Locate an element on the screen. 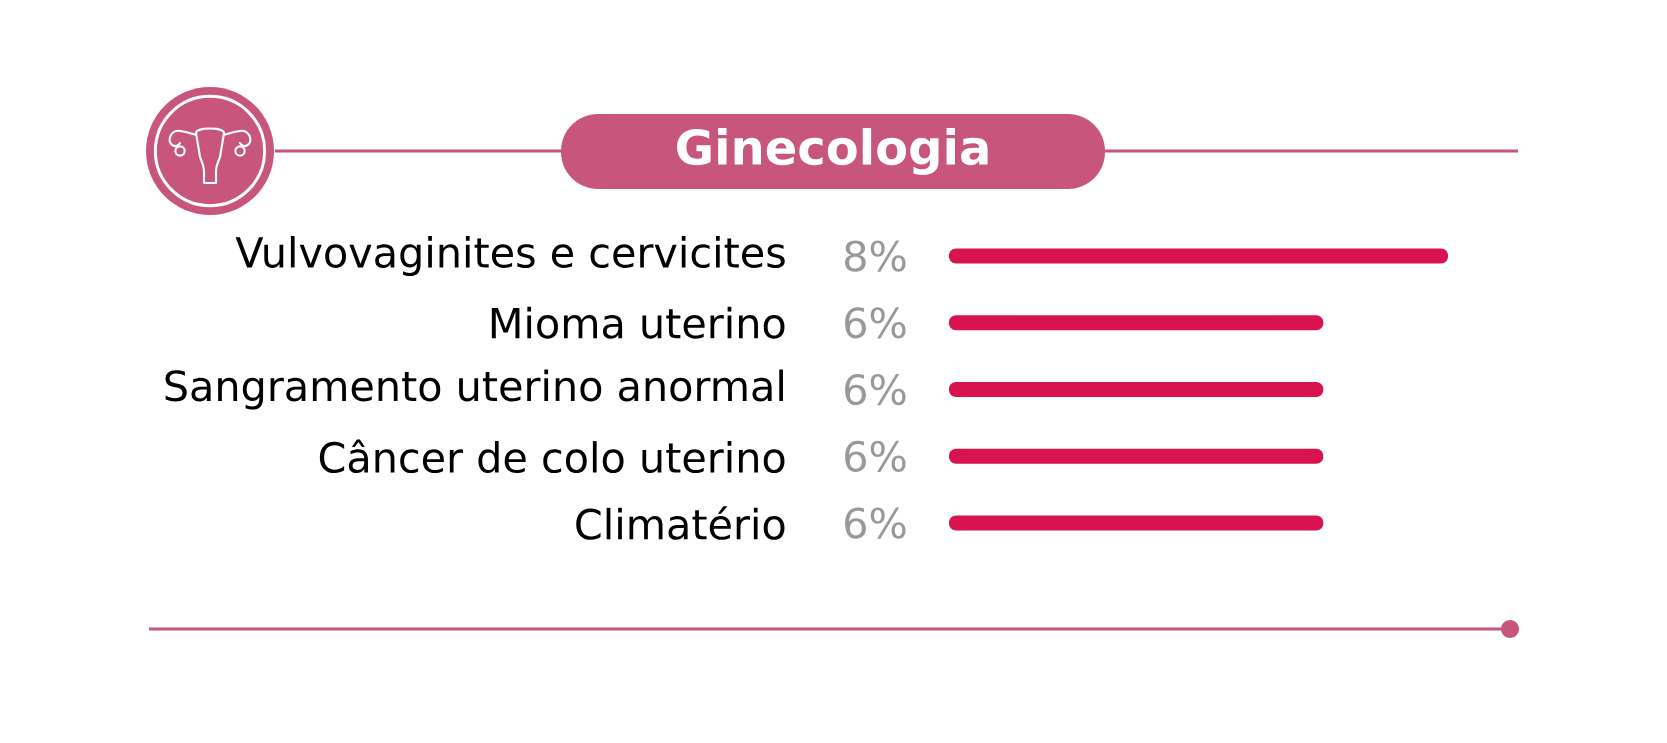 This screenshot has width=1667, height=743. y-tick-label: Câncer de colo uterino is located at coordinates (552, 456).